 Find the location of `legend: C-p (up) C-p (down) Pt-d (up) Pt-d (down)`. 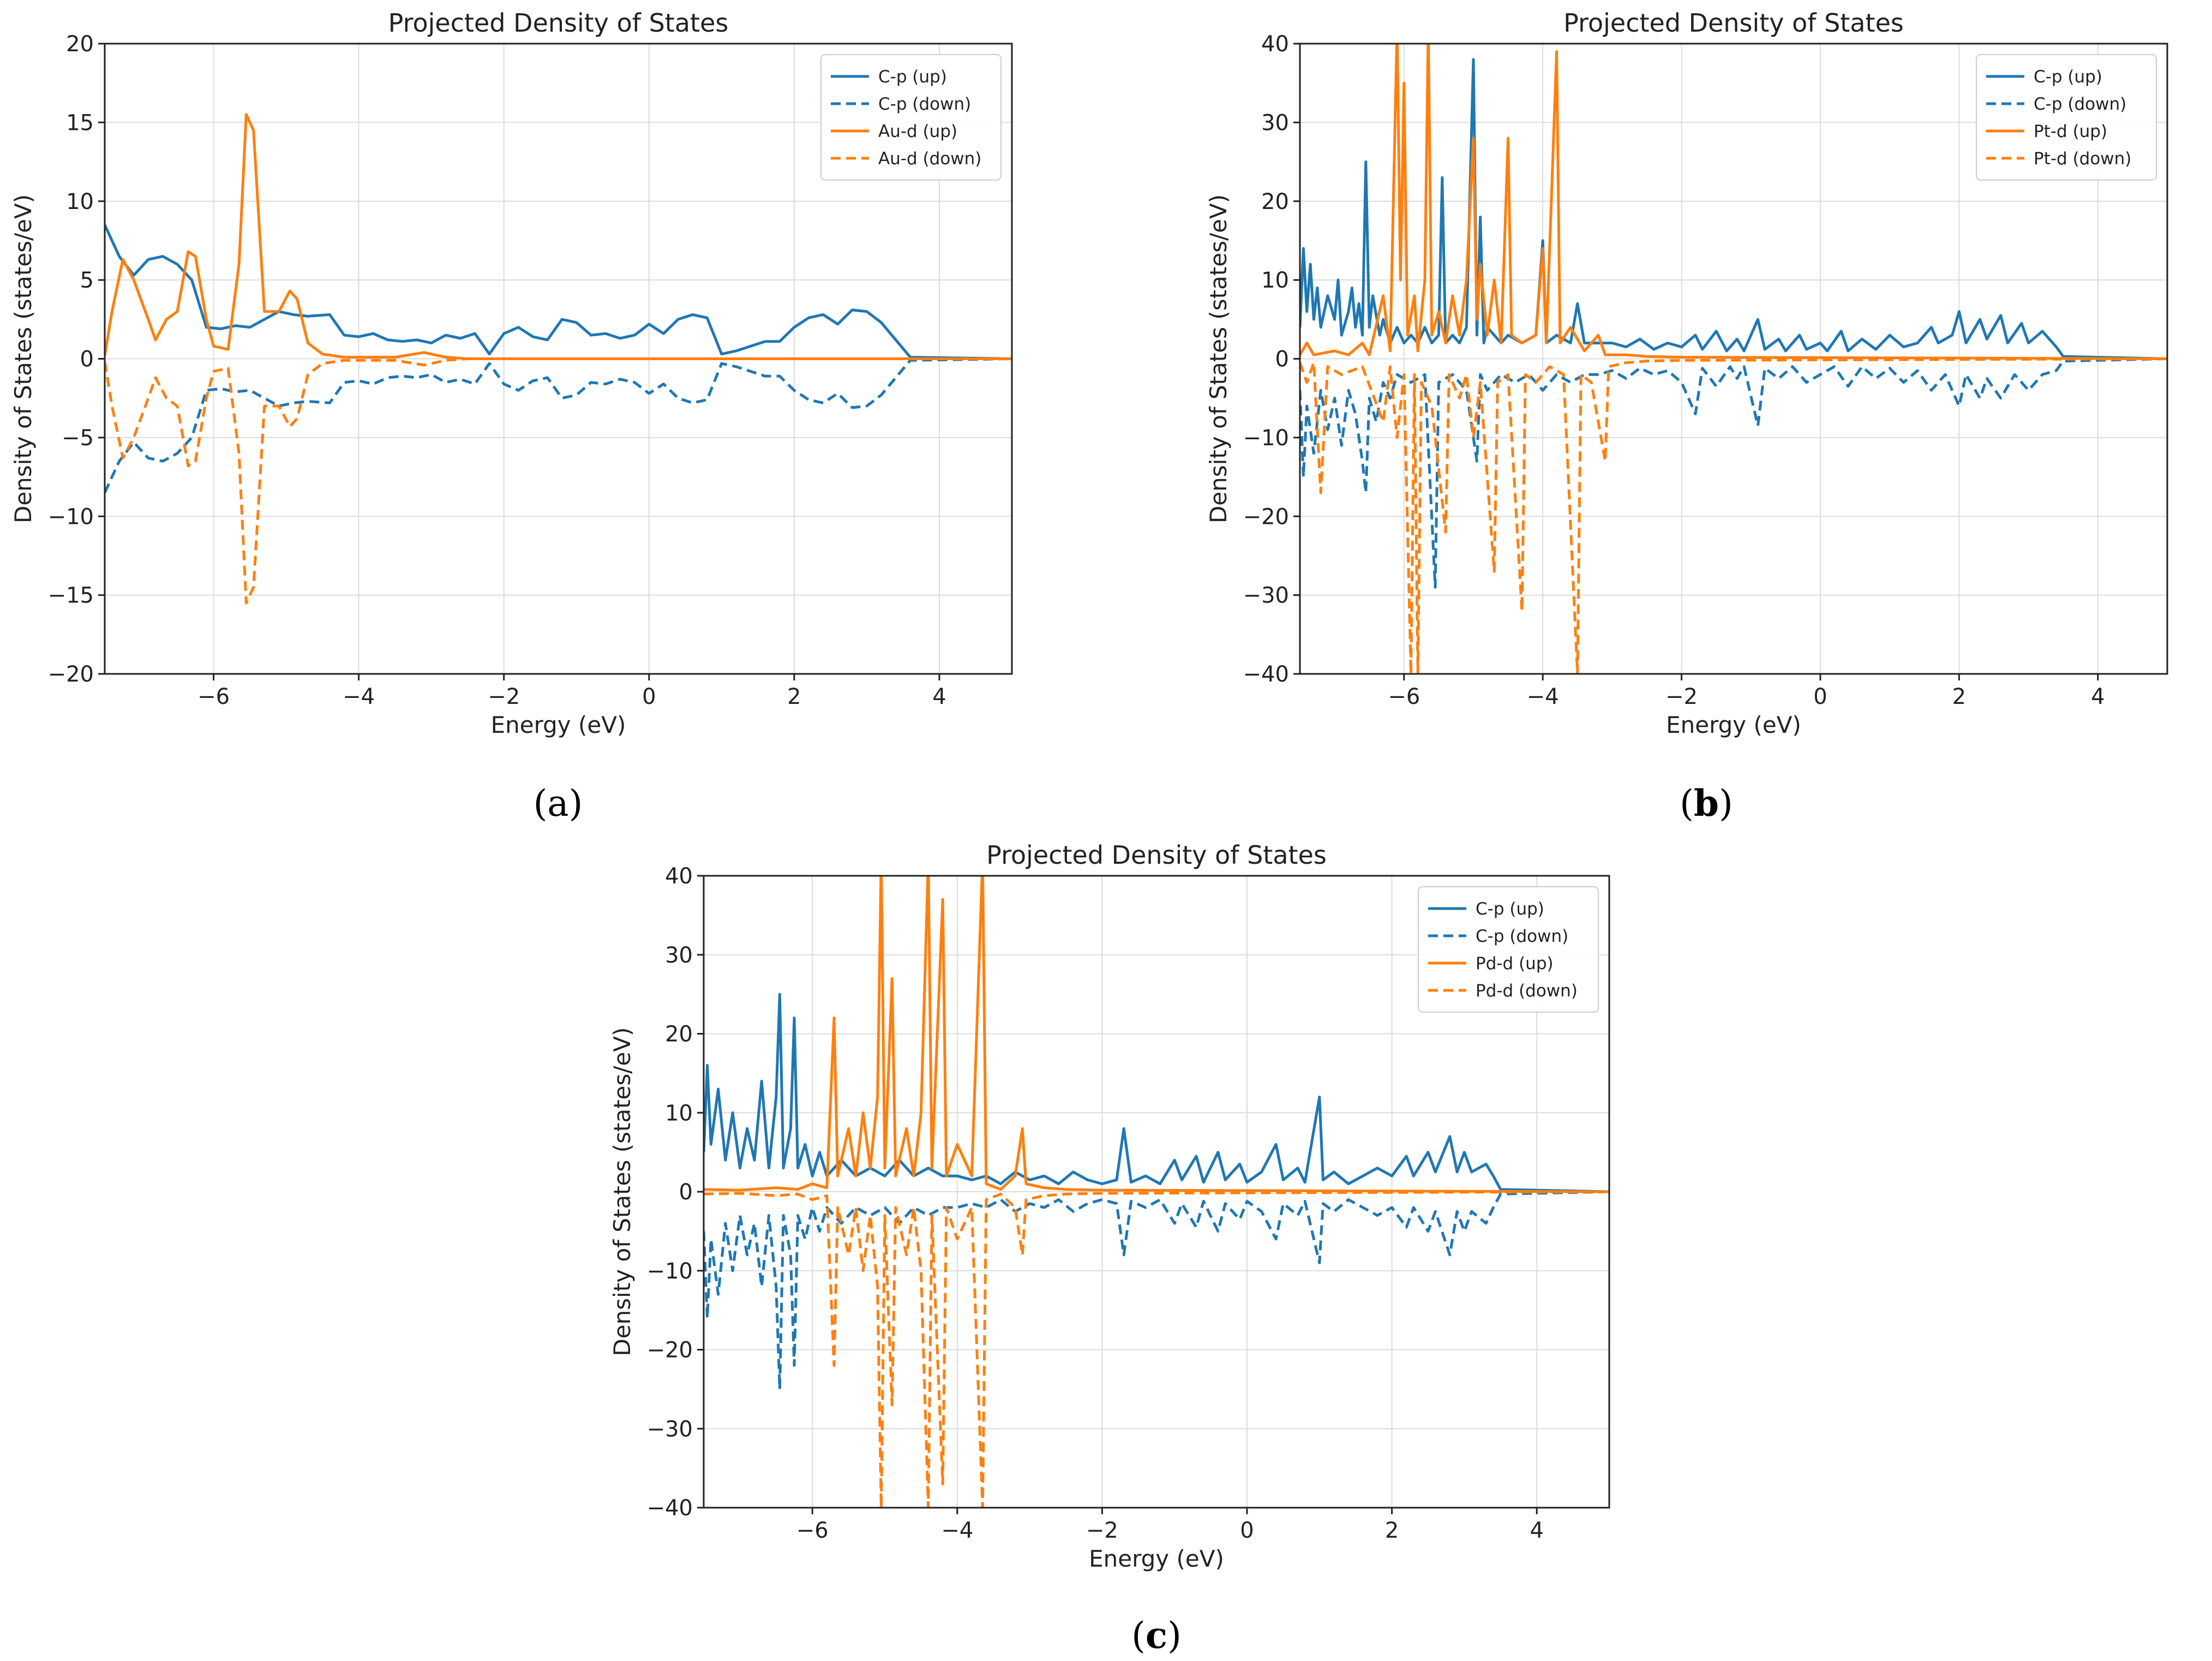

legend: C-p (up) C-p (down) Pt-d (up) Pt-d (down) is located at coordinates (2066, 117).